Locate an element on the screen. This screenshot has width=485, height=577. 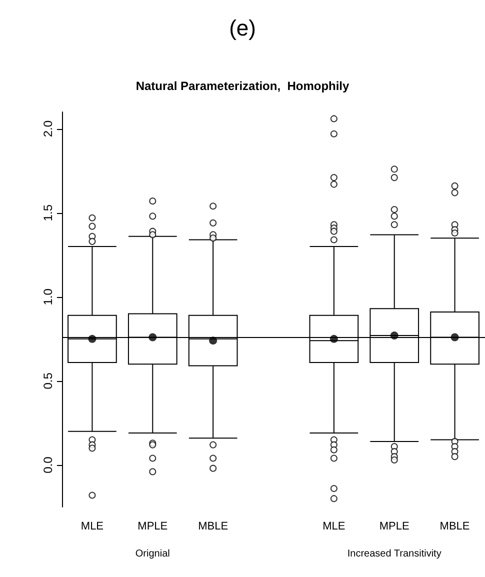
y-tick-label: 2.0 is located at coordinates (48, 129).